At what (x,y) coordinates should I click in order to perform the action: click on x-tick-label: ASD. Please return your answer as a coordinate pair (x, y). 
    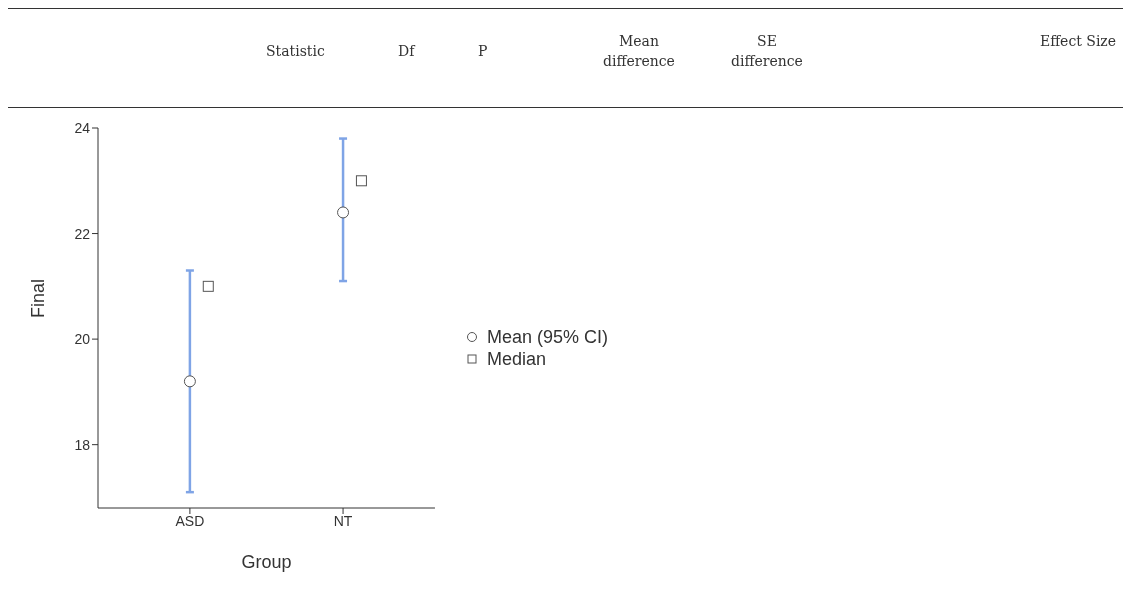
    Looking at the image, I should click on (190, 520).